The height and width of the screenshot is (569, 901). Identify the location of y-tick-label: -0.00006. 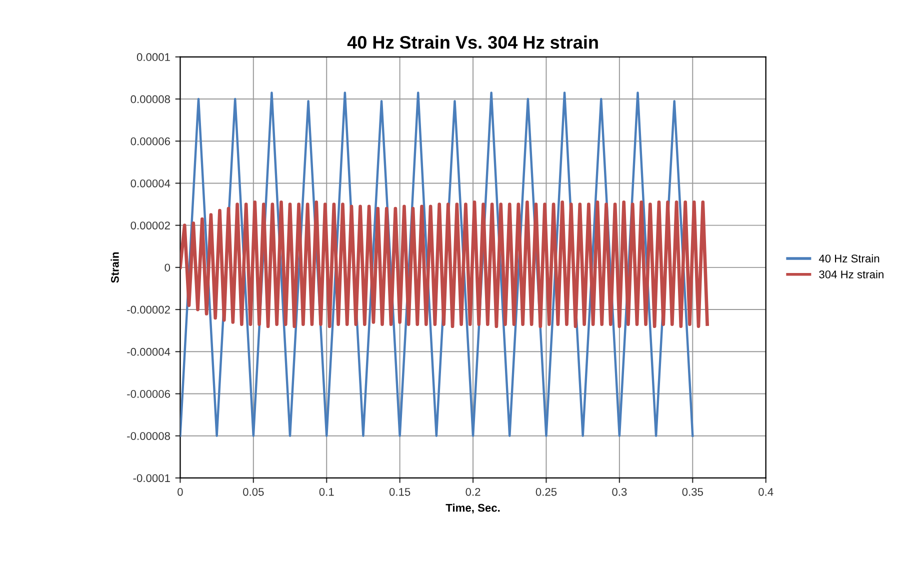
(148, 394).